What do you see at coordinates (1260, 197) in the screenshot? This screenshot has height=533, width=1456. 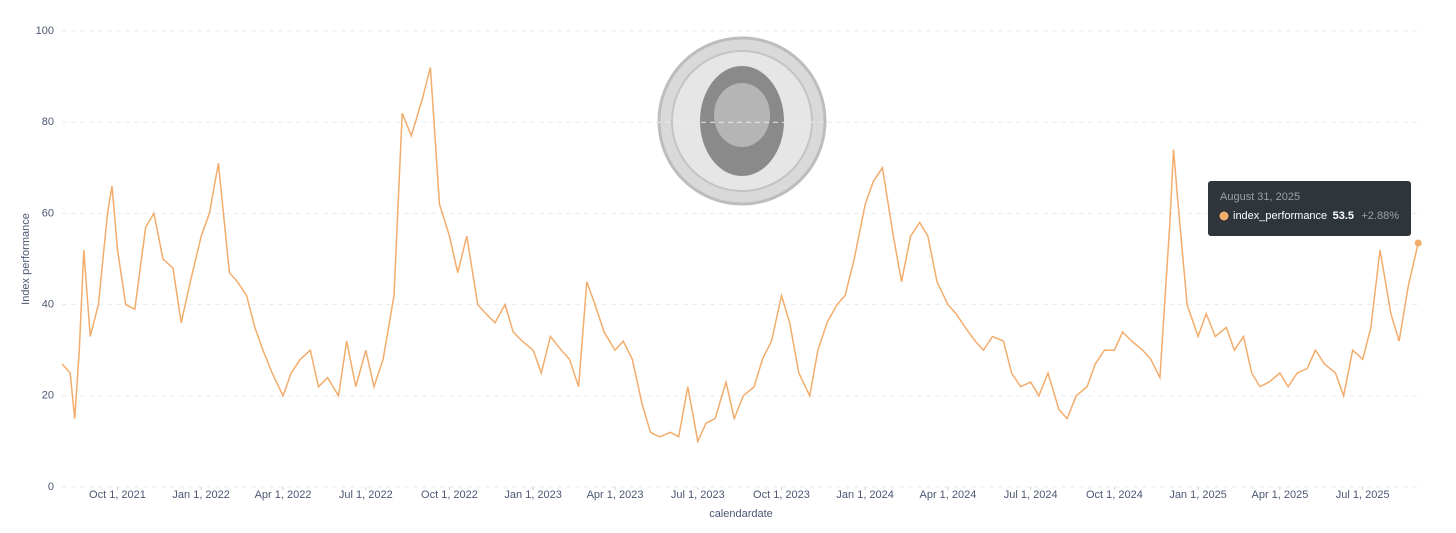 I see `tooltip-date: August 31, 2025` at bounding box center [1260, 197].